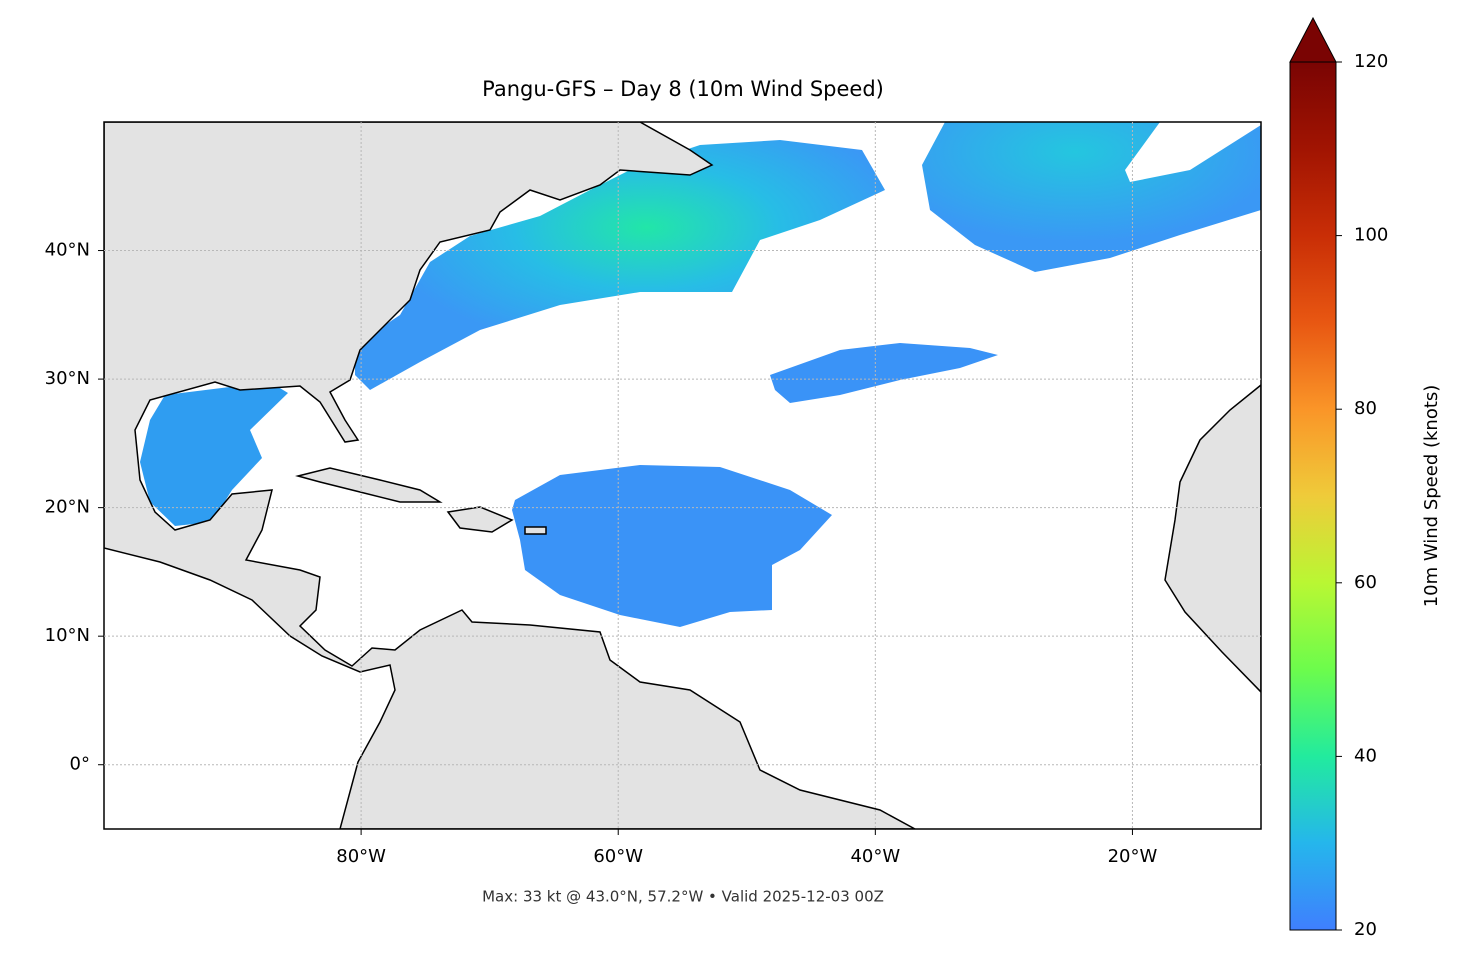 Image resolution: width=1466 pixels, height=969 pixels. Describe the element at coordinates (620, 265) in the screenshot. I see `wind-atlantic-band` at that location.